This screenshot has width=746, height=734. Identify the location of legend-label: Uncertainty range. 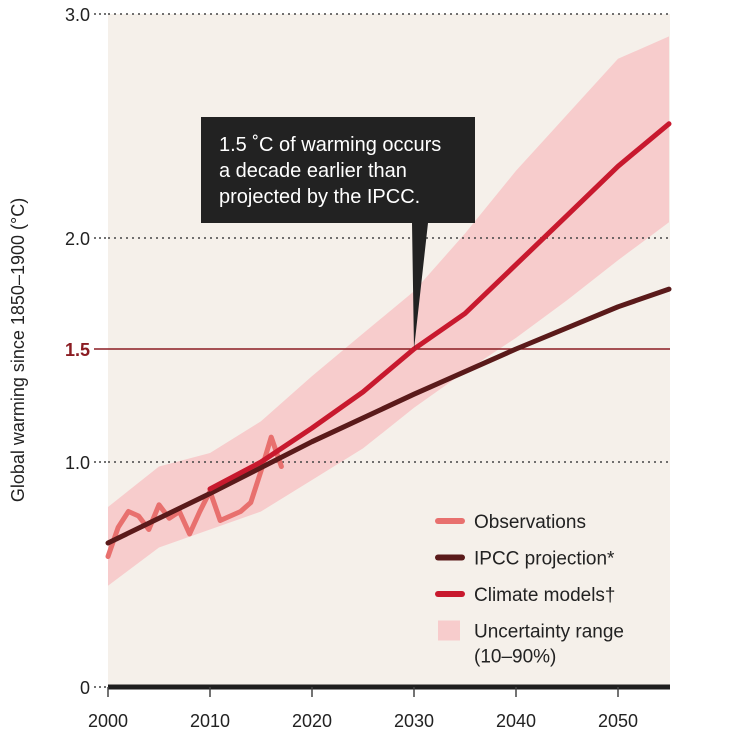
(549, 632).